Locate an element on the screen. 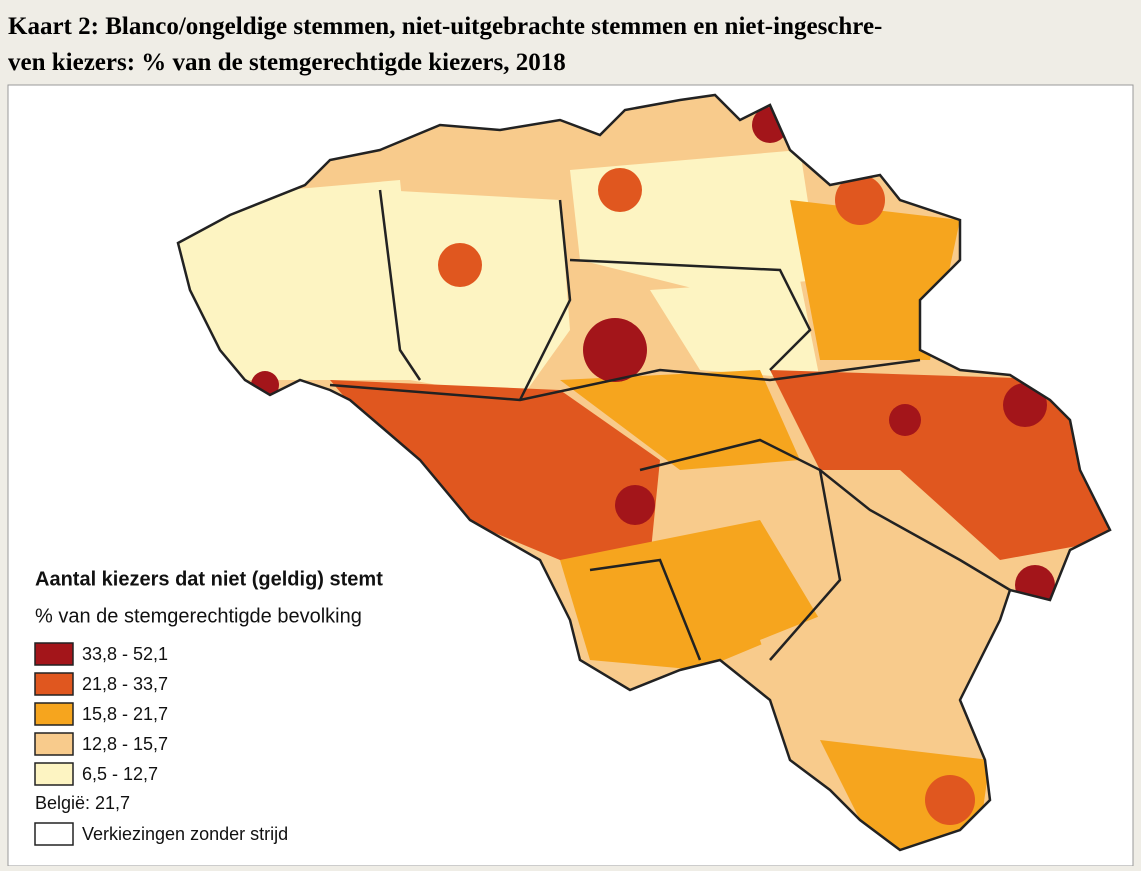  legend-subtitle: % van de stemgerechtigde bevolking is located at coordinates (198, 616).